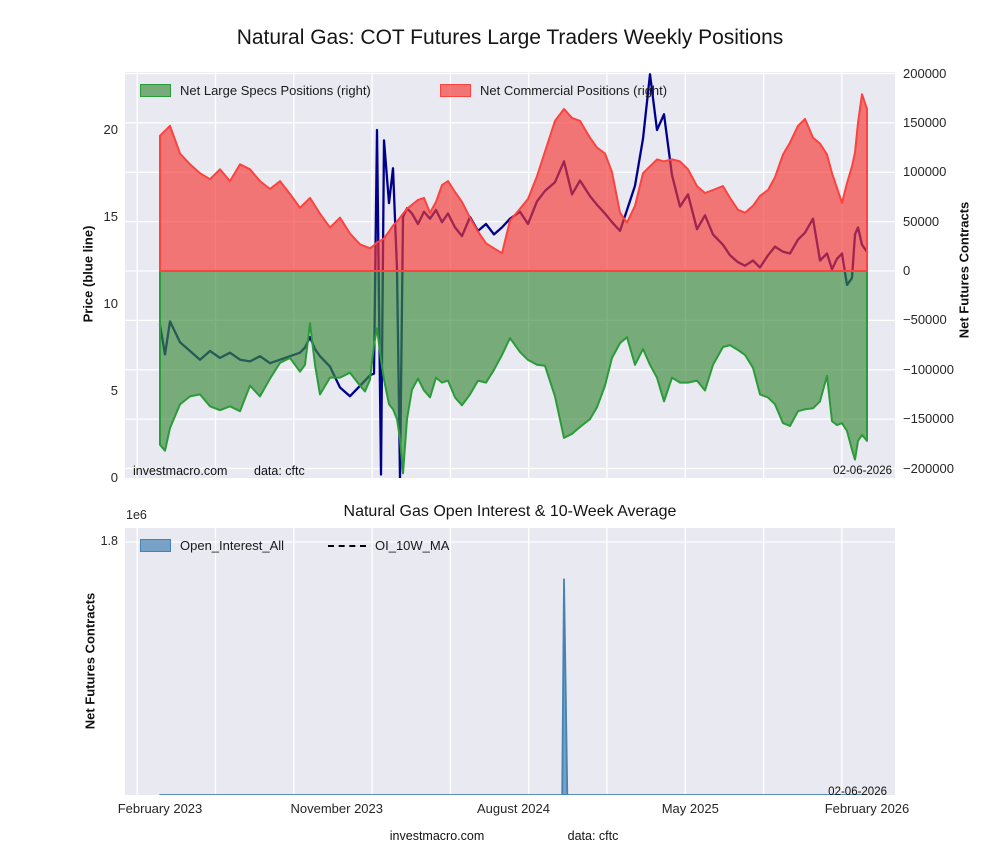 The height and width of the screenshot is (860, 1000). I want to click on tick-label: 5, so click(114, 390).